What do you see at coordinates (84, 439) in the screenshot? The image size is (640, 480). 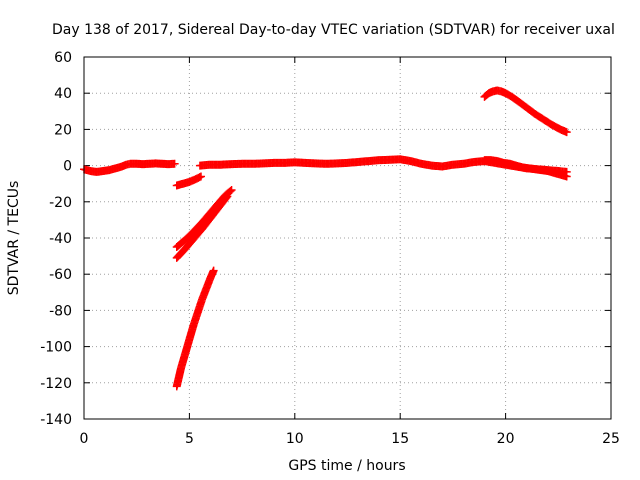 I see `x-tick-label: 0` at bounding box center [84, 439].